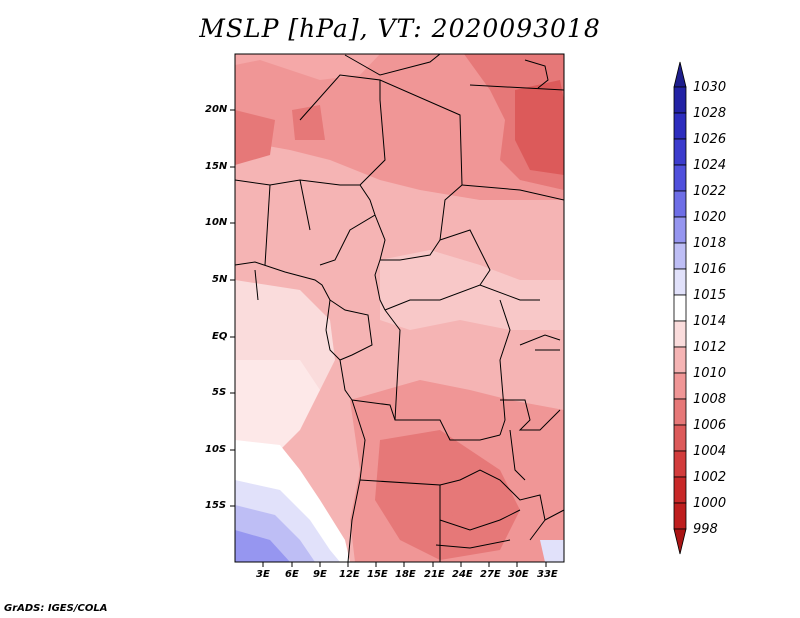  Describe the element at coordinates (216, 222) in the screenshot. I see `lat-label: 10N` at that location.